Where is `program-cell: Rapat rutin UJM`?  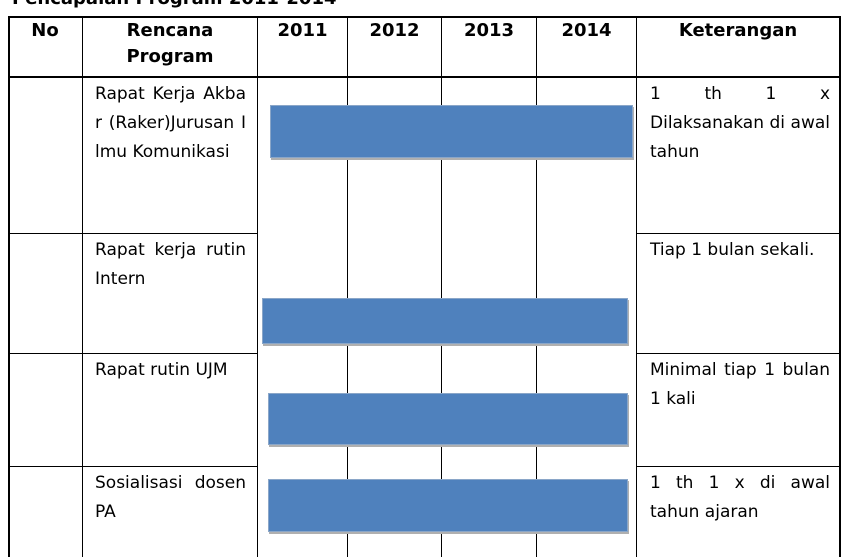
program-cell: Rapat rutin UJM is located at coordinates (161, 370).